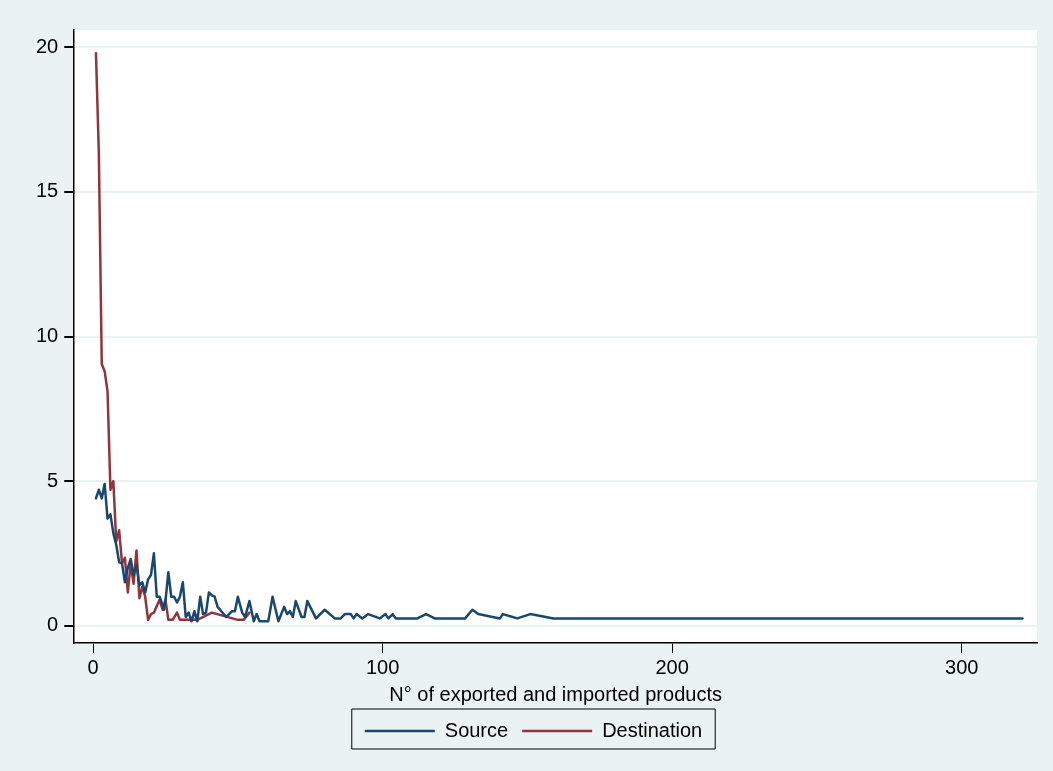 This screenshot has width=1053, height=771. I want to click on x-tick-label: 300, so click(962, 666).